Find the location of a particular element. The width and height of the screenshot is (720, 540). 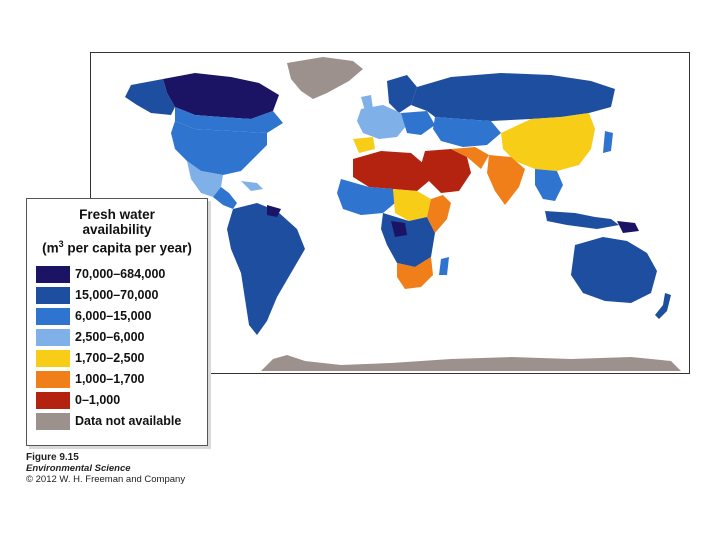

copyright-line: © 2012 W. H. Freeman and Company is located at coordinates (106, 479).